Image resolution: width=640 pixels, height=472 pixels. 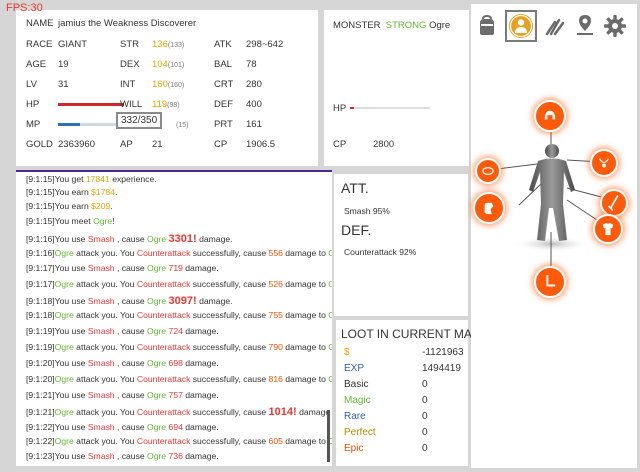 I want to click on log-fragment: 816, so click(x=275, y=379).